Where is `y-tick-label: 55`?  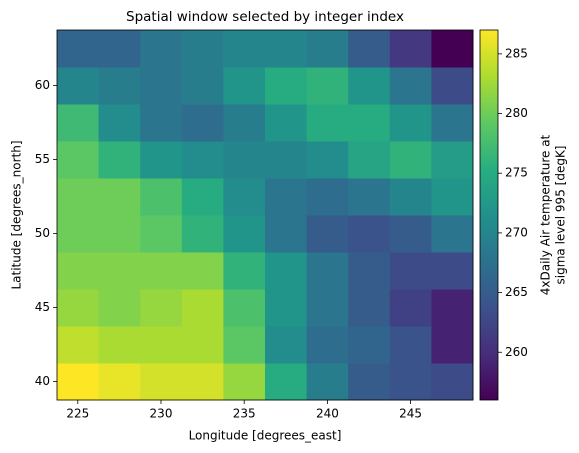
y-tick-label: 55 is located at coordinates (42, 159).